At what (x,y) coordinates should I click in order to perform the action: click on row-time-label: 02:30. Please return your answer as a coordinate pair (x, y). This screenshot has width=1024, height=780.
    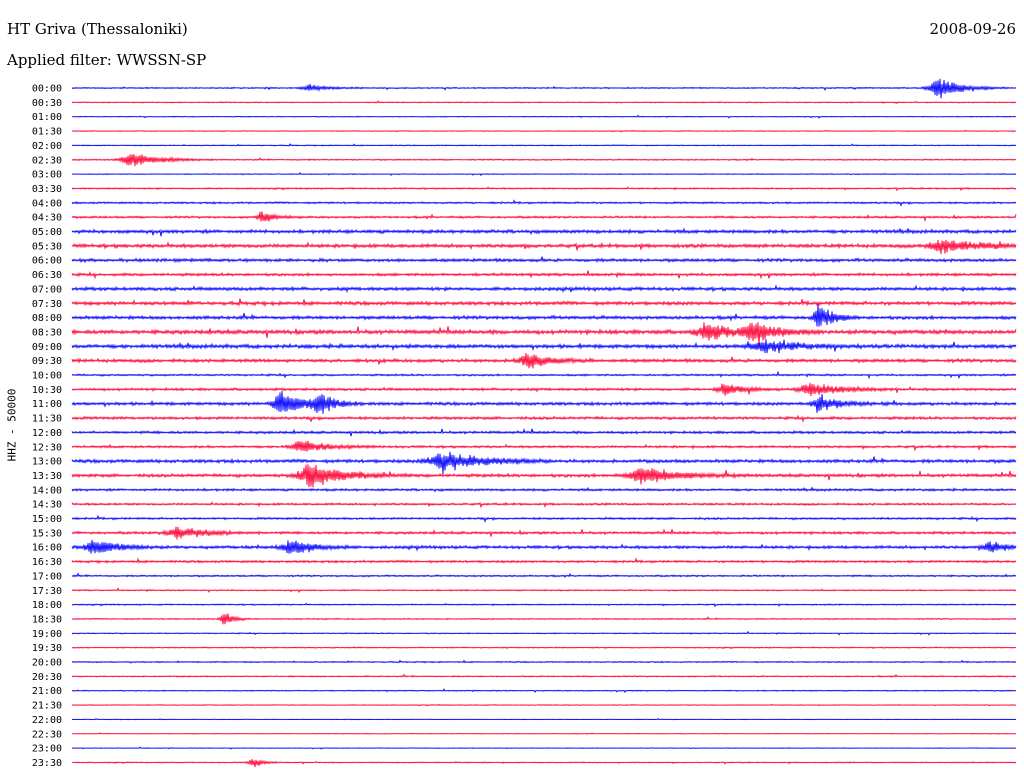
    Looking at the image, I should click on (47, 160).